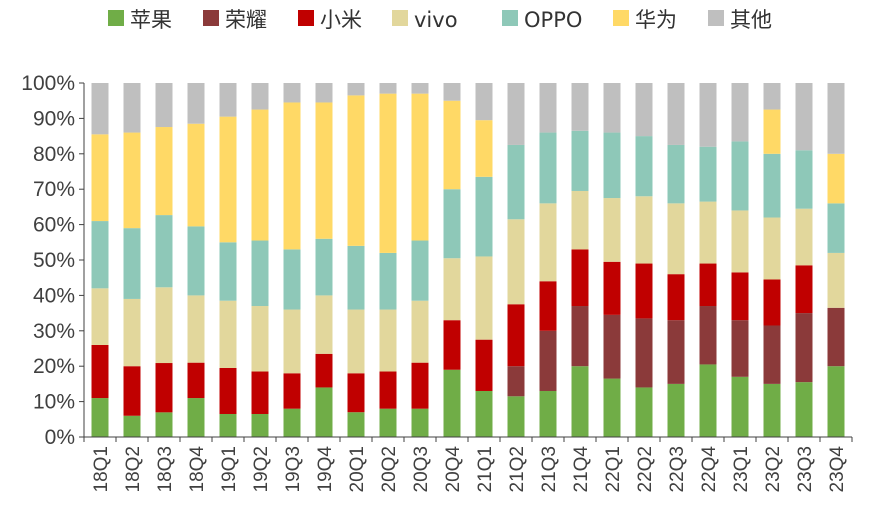 This screenshot has width=869, height=529. Describe the element at coordinates (324, 370) in the screenshot. I see `bar-segment-series-2-19q4` at that location.